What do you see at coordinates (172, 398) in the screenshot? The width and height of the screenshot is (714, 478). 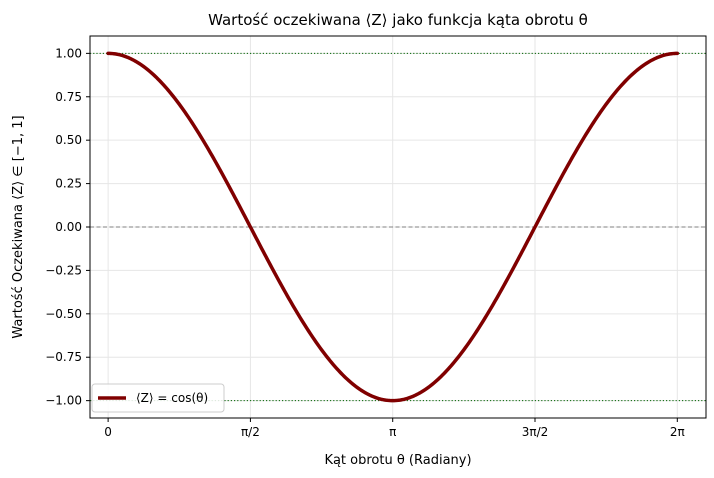 I see `legend-entry-label: ⟨Z⟩ = cos(θ)` at bounding box center [172, 398].